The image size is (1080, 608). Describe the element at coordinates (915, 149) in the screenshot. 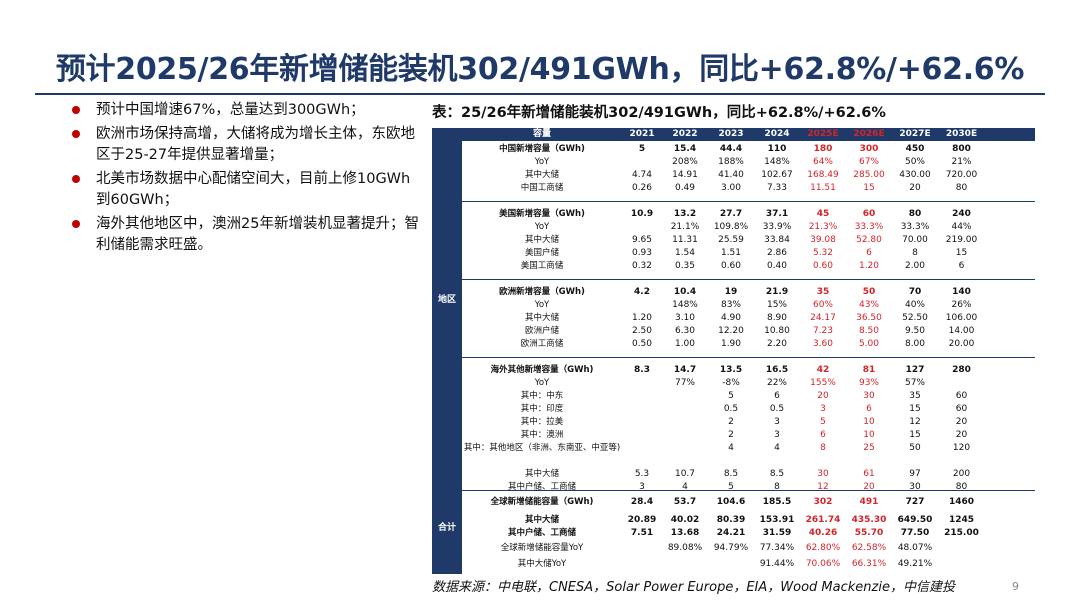

I see `table-cell: 450` at that location.